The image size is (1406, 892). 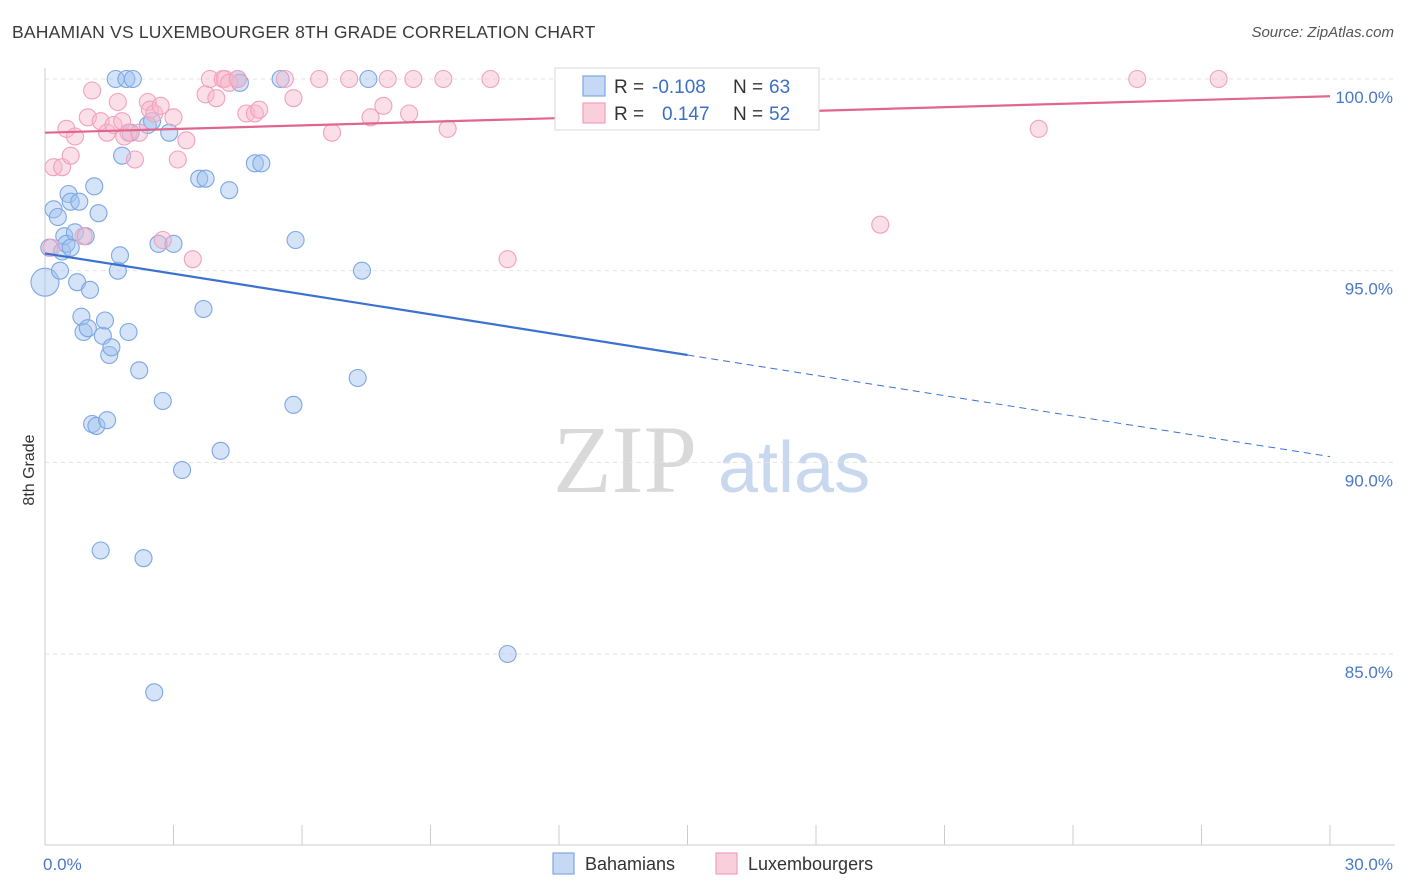 I want to click on legend-swatch-luxembourgers, so click(x=594, y=113).